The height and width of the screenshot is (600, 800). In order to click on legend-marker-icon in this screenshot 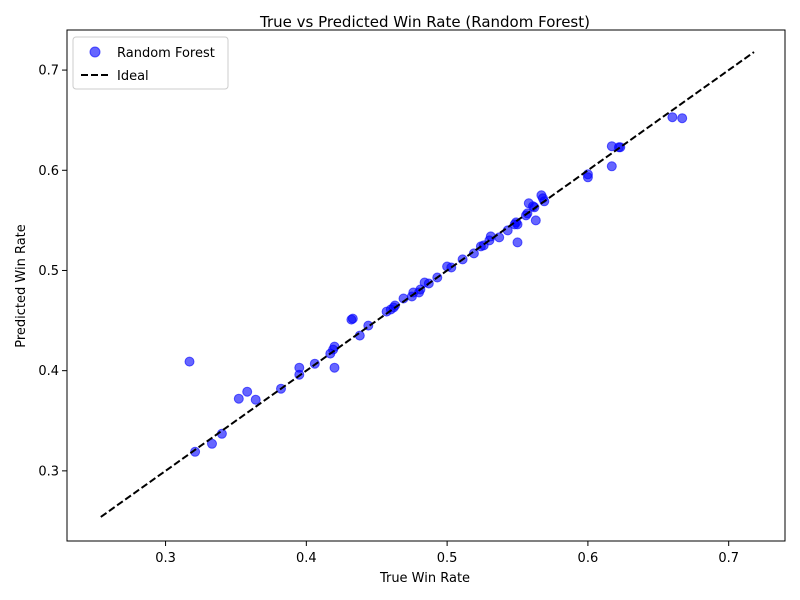, I will do `click(95, 52)`.